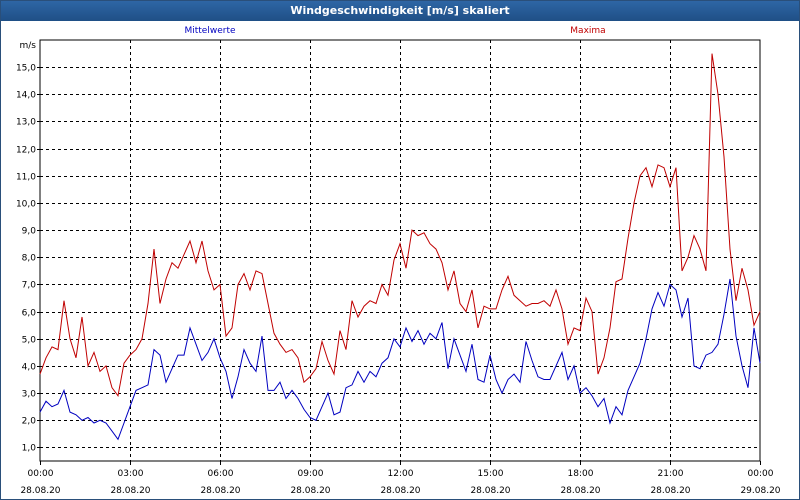 Image resolution: width=800 pixels, height=500 pixels. Describe the element at coordinates (28, 46) in the screenshot. I see `y-axis-unit: m/s` at that location.